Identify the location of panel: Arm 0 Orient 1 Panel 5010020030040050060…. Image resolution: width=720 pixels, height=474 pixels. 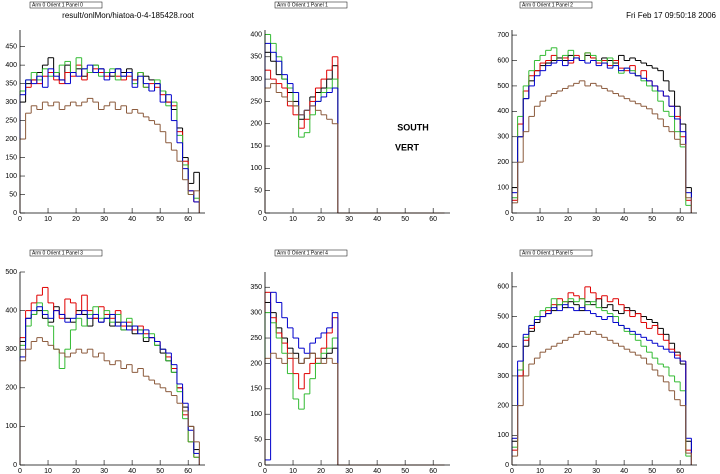
(597, 361).